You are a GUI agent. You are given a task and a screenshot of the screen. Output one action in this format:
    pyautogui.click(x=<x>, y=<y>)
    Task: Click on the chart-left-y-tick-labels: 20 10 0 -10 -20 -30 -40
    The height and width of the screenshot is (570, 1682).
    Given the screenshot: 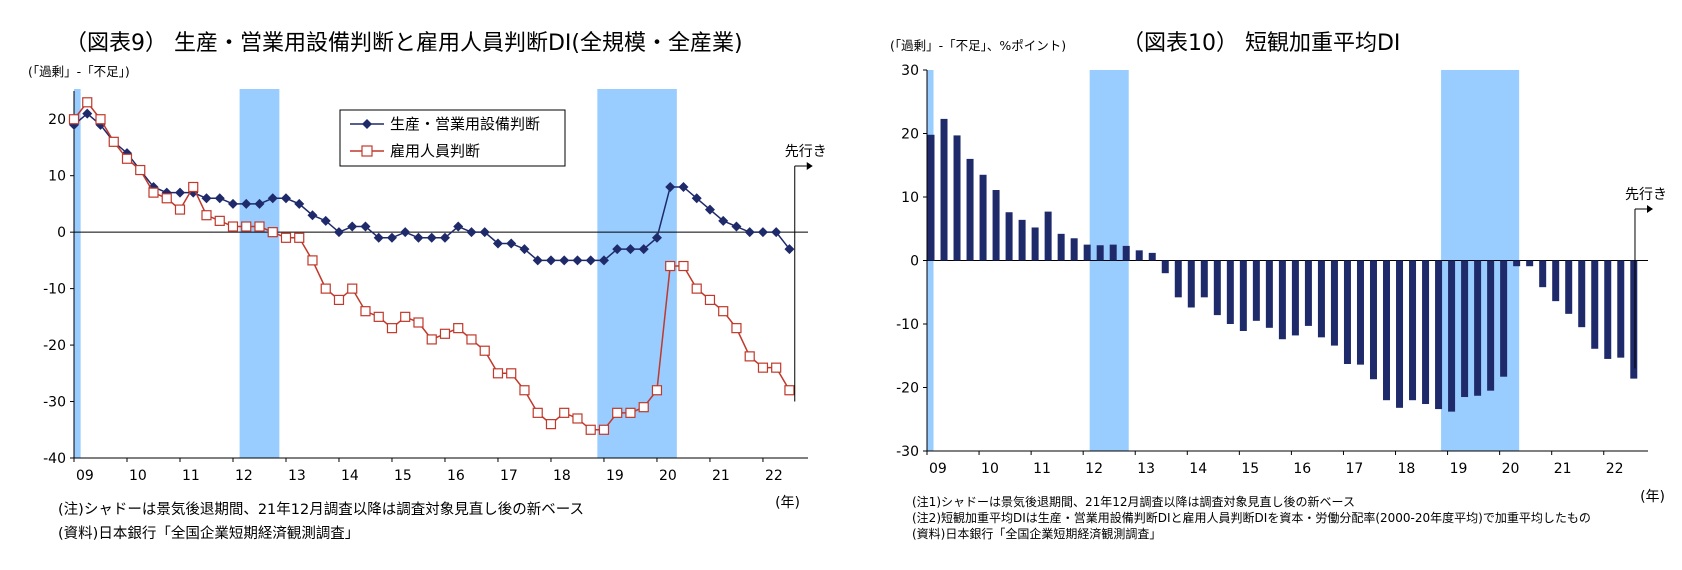 What is the action you would take?
    pyautogui.click(x=54, y=289)
    